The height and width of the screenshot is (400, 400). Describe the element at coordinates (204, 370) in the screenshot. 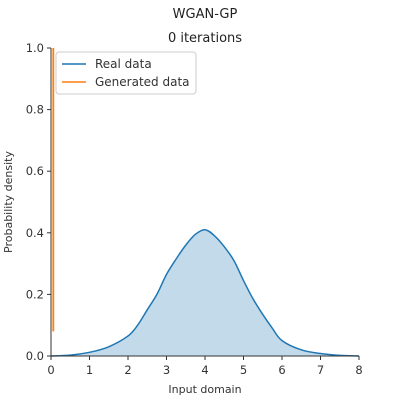

I see `x-tick-label: 4` at that location.